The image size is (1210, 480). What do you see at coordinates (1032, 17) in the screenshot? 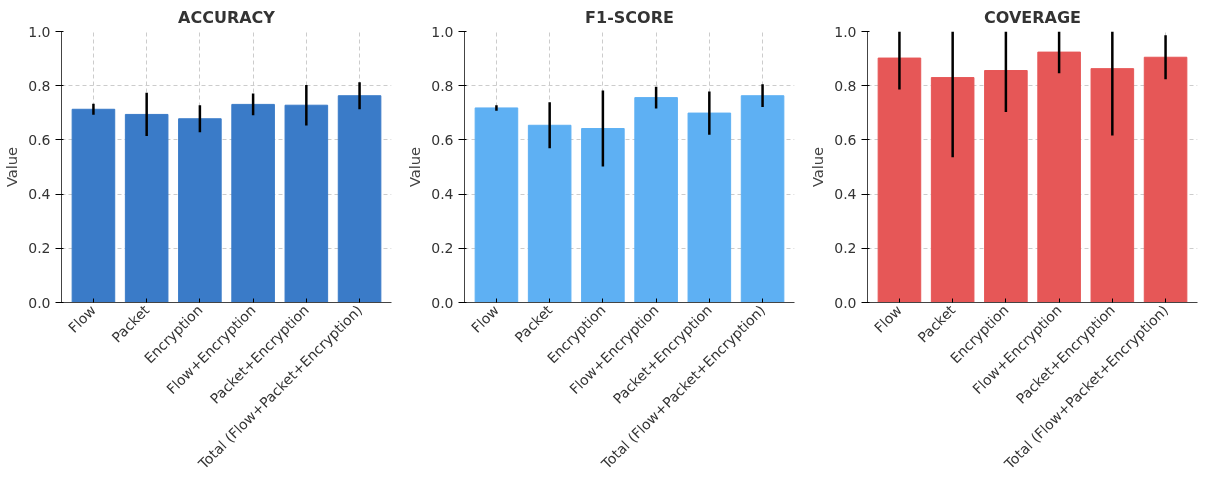
I see `chart-title: COVERAGE` at bounding box center [1032, 17].